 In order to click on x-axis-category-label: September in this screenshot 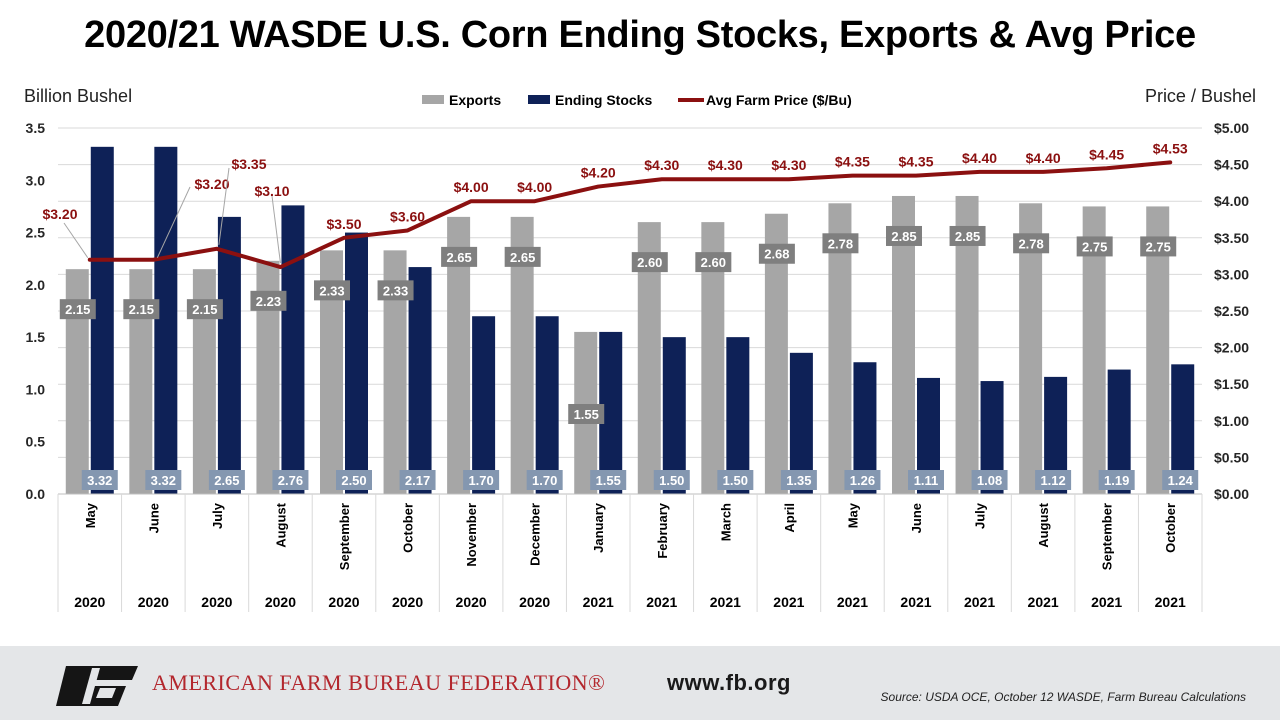, I will do `click(1107, 536)`.